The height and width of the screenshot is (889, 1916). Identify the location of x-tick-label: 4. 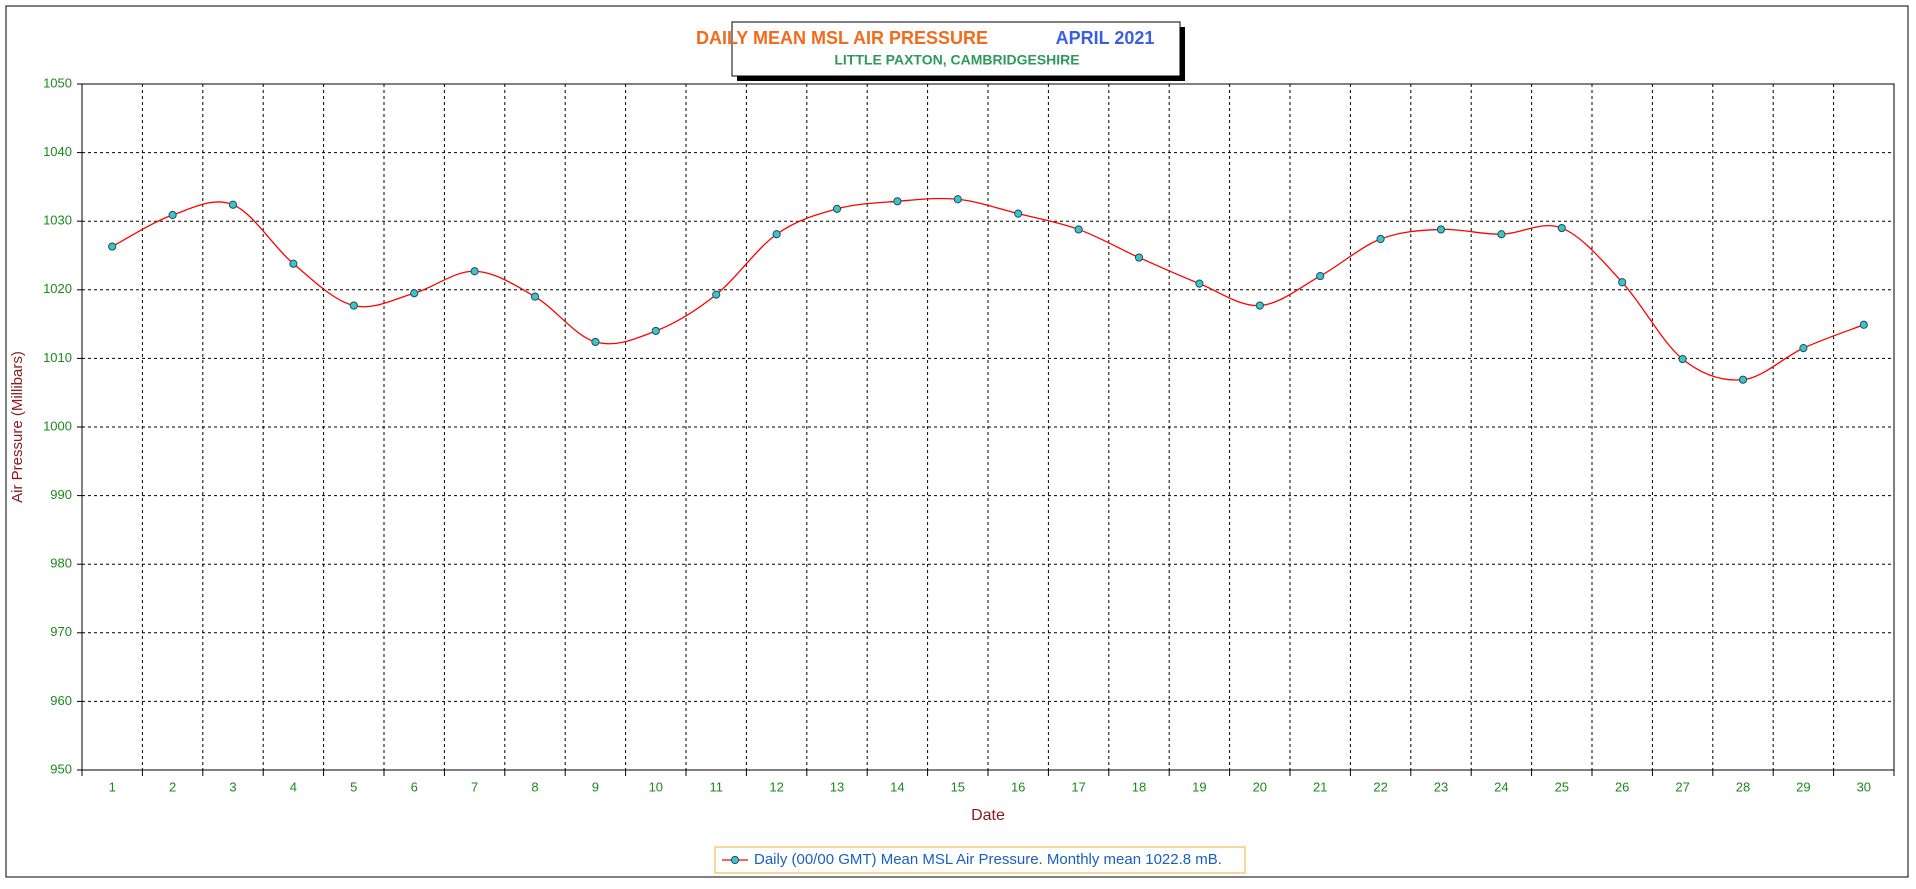
(293, 786).